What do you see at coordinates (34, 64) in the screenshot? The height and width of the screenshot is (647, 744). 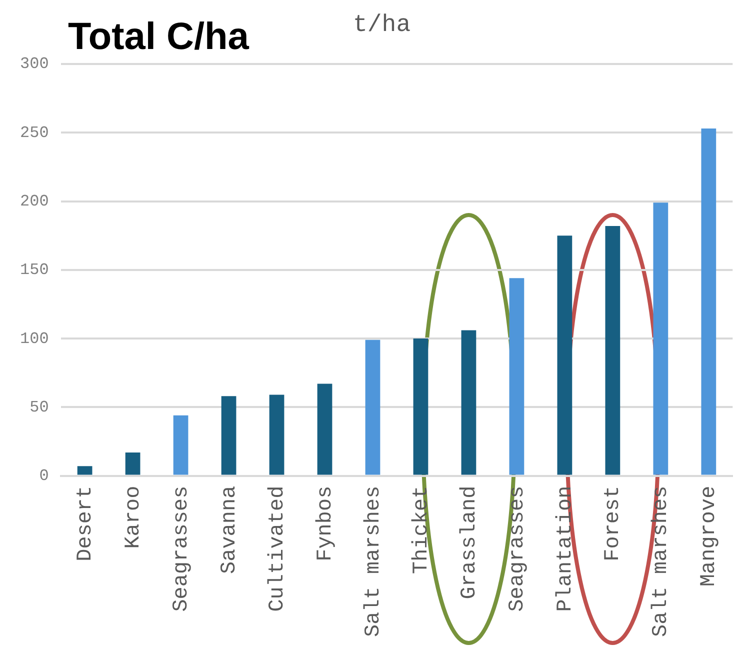 I see `y-tick-label: 300` at bounding box center [34, 64].